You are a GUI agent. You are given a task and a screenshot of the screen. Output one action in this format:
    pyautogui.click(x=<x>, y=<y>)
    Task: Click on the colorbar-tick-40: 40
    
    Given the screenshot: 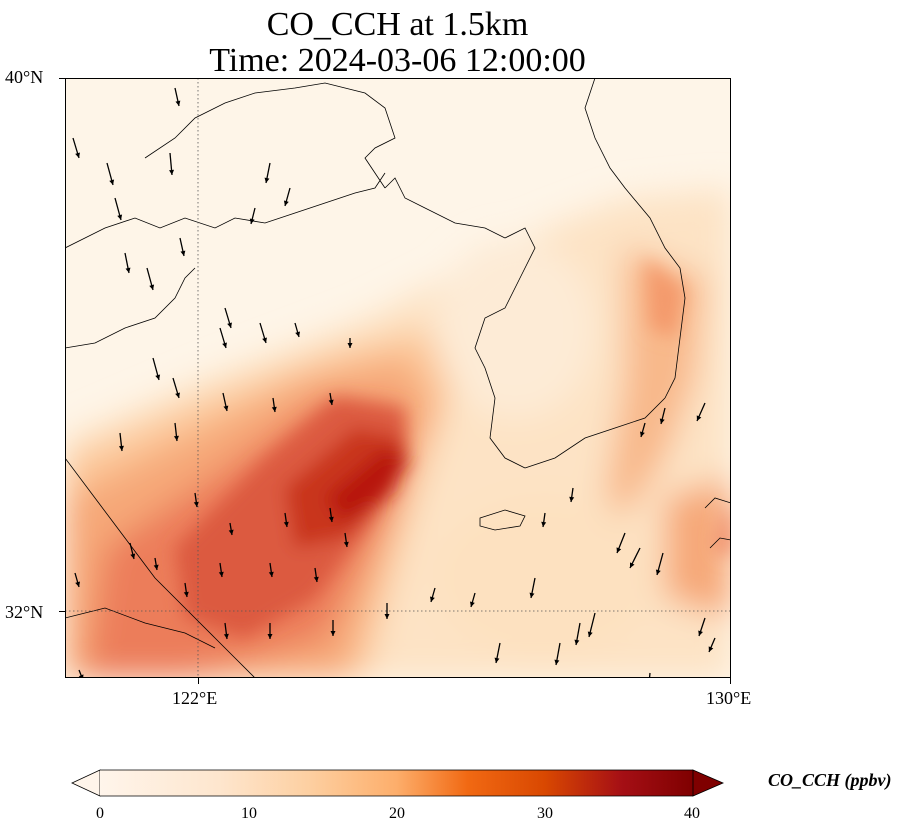 What is the action you would take?
    pyautogui.click(x=692, y=813)
    